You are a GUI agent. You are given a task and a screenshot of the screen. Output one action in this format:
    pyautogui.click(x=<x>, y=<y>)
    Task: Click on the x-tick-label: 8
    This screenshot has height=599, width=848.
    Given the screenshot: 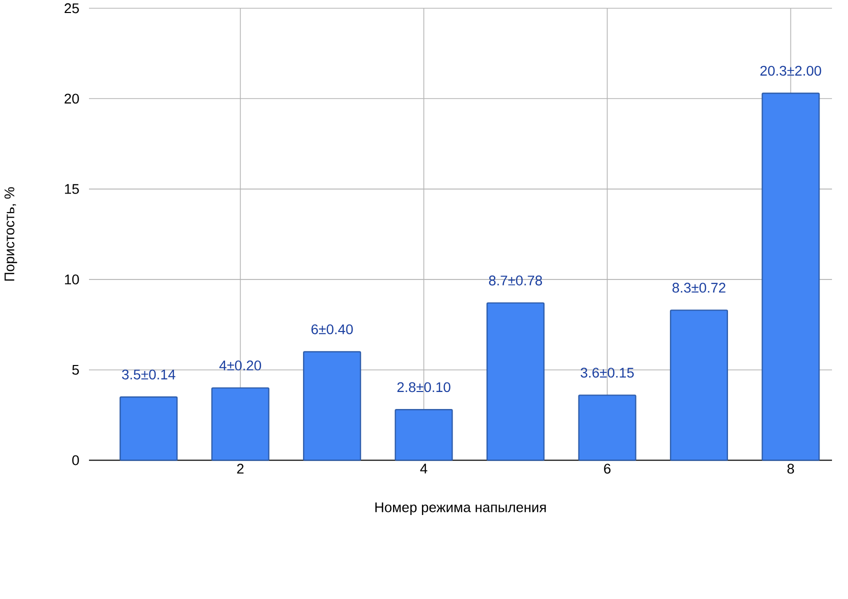 What is the action you would take?
    pyautogui.click(x=790, y=469)
    